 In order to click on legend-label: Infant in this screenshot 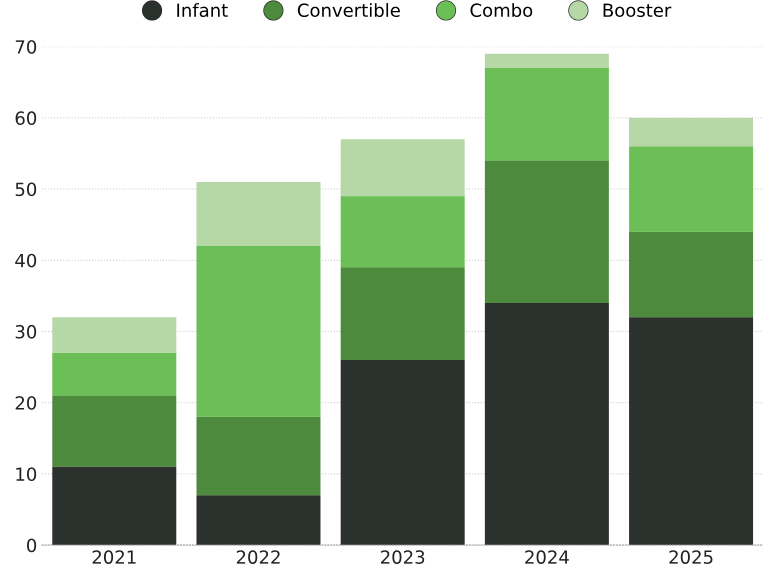, I will do `click(202, 10)`.